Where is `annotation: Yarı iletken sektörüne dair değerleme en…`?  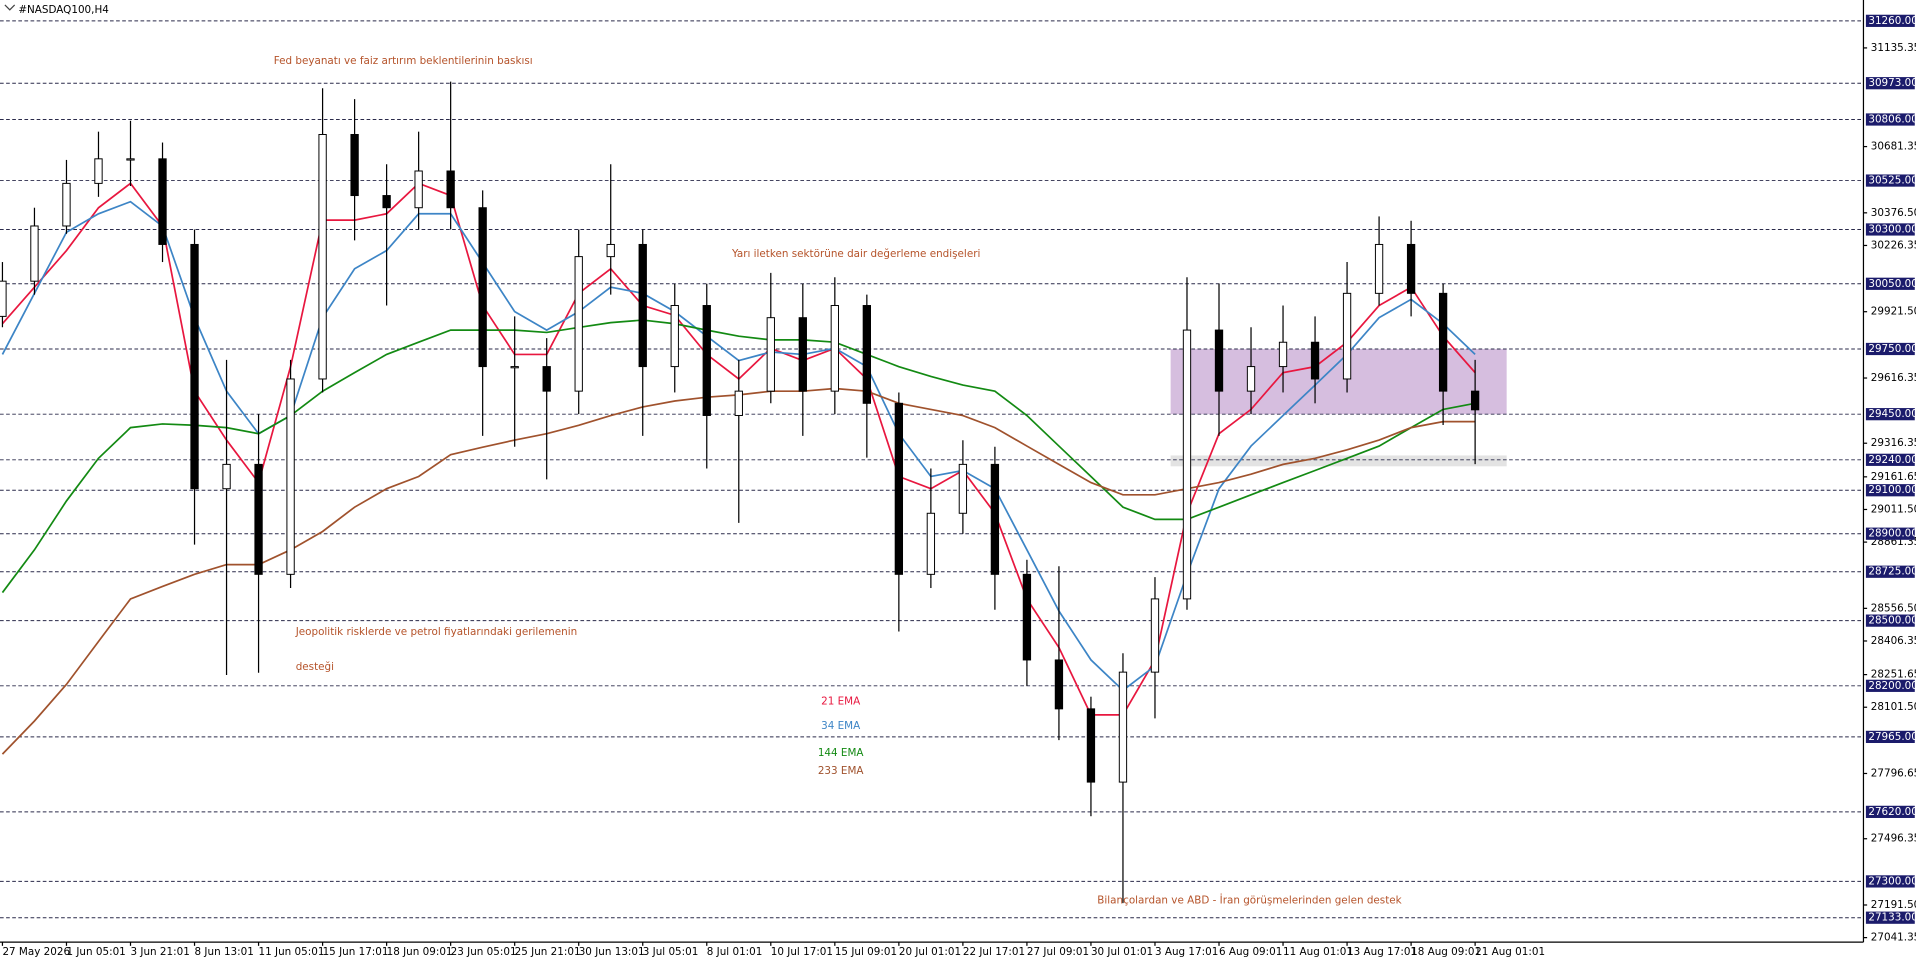 annotation: Yarı iletken sektörüne dair değerleme en… is located at coordinates (855, 254).